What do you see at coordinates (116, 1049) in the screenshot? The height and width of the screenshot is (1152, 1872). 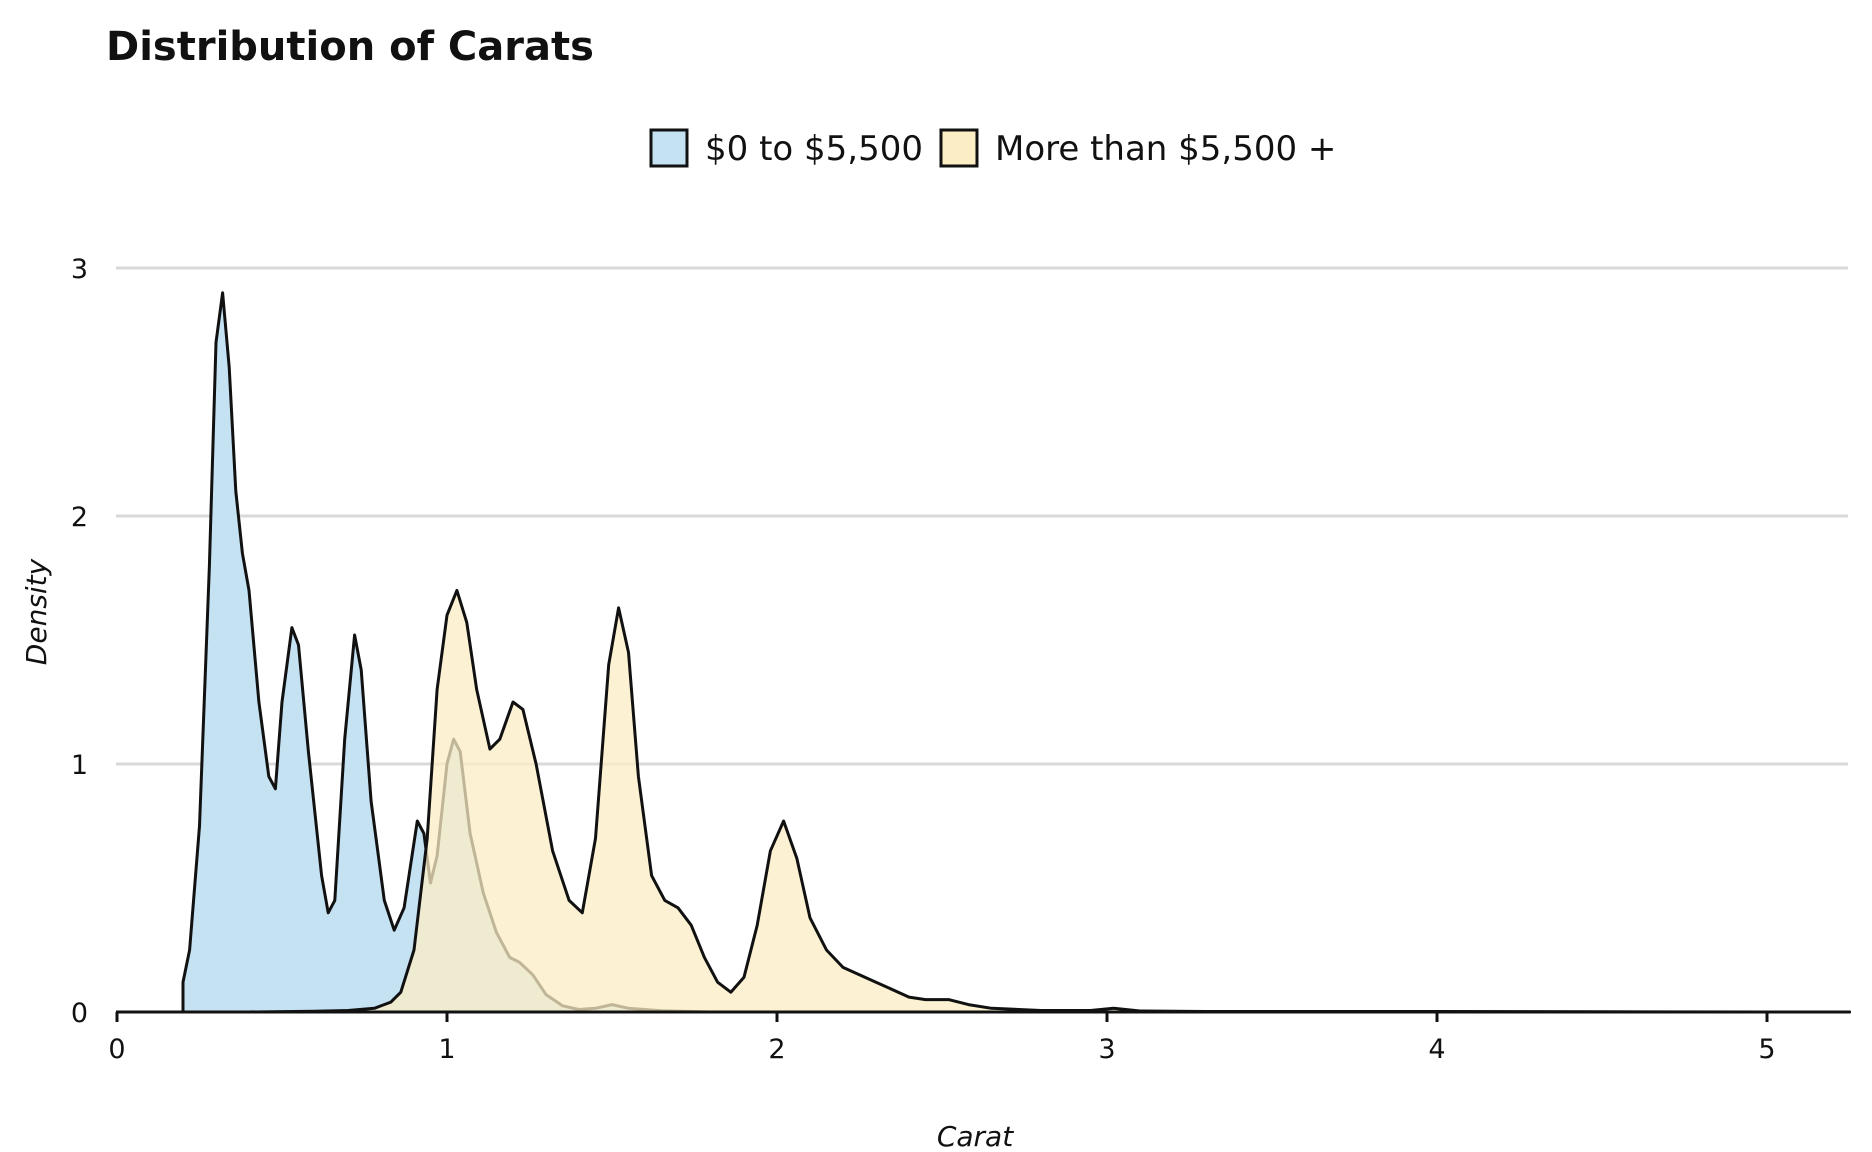 I see `x-tick-label-0: 0` at bounding box center [116, 1049].